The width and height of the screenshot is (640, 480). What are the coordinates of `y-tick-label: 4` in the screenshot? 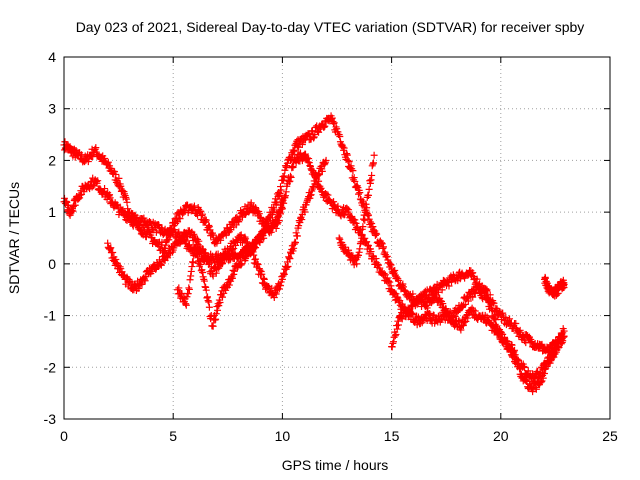 It's located at (52, 57).